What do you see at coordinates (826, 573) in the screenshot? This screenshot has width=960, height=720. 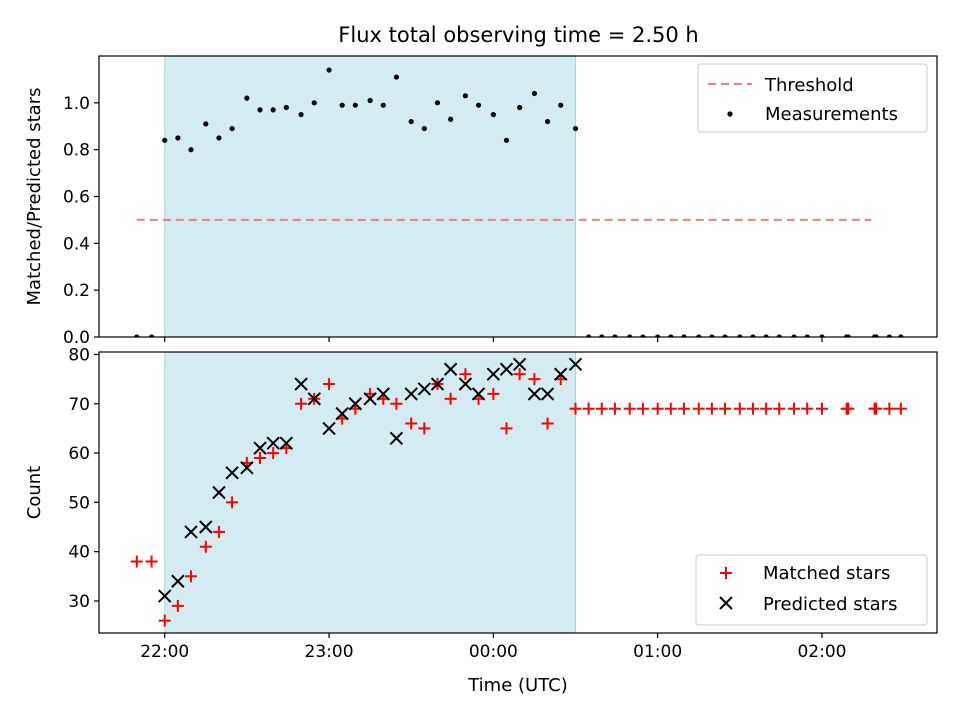 I see `legend-matched-label: Matched stars` at bounding box center [826, 573].